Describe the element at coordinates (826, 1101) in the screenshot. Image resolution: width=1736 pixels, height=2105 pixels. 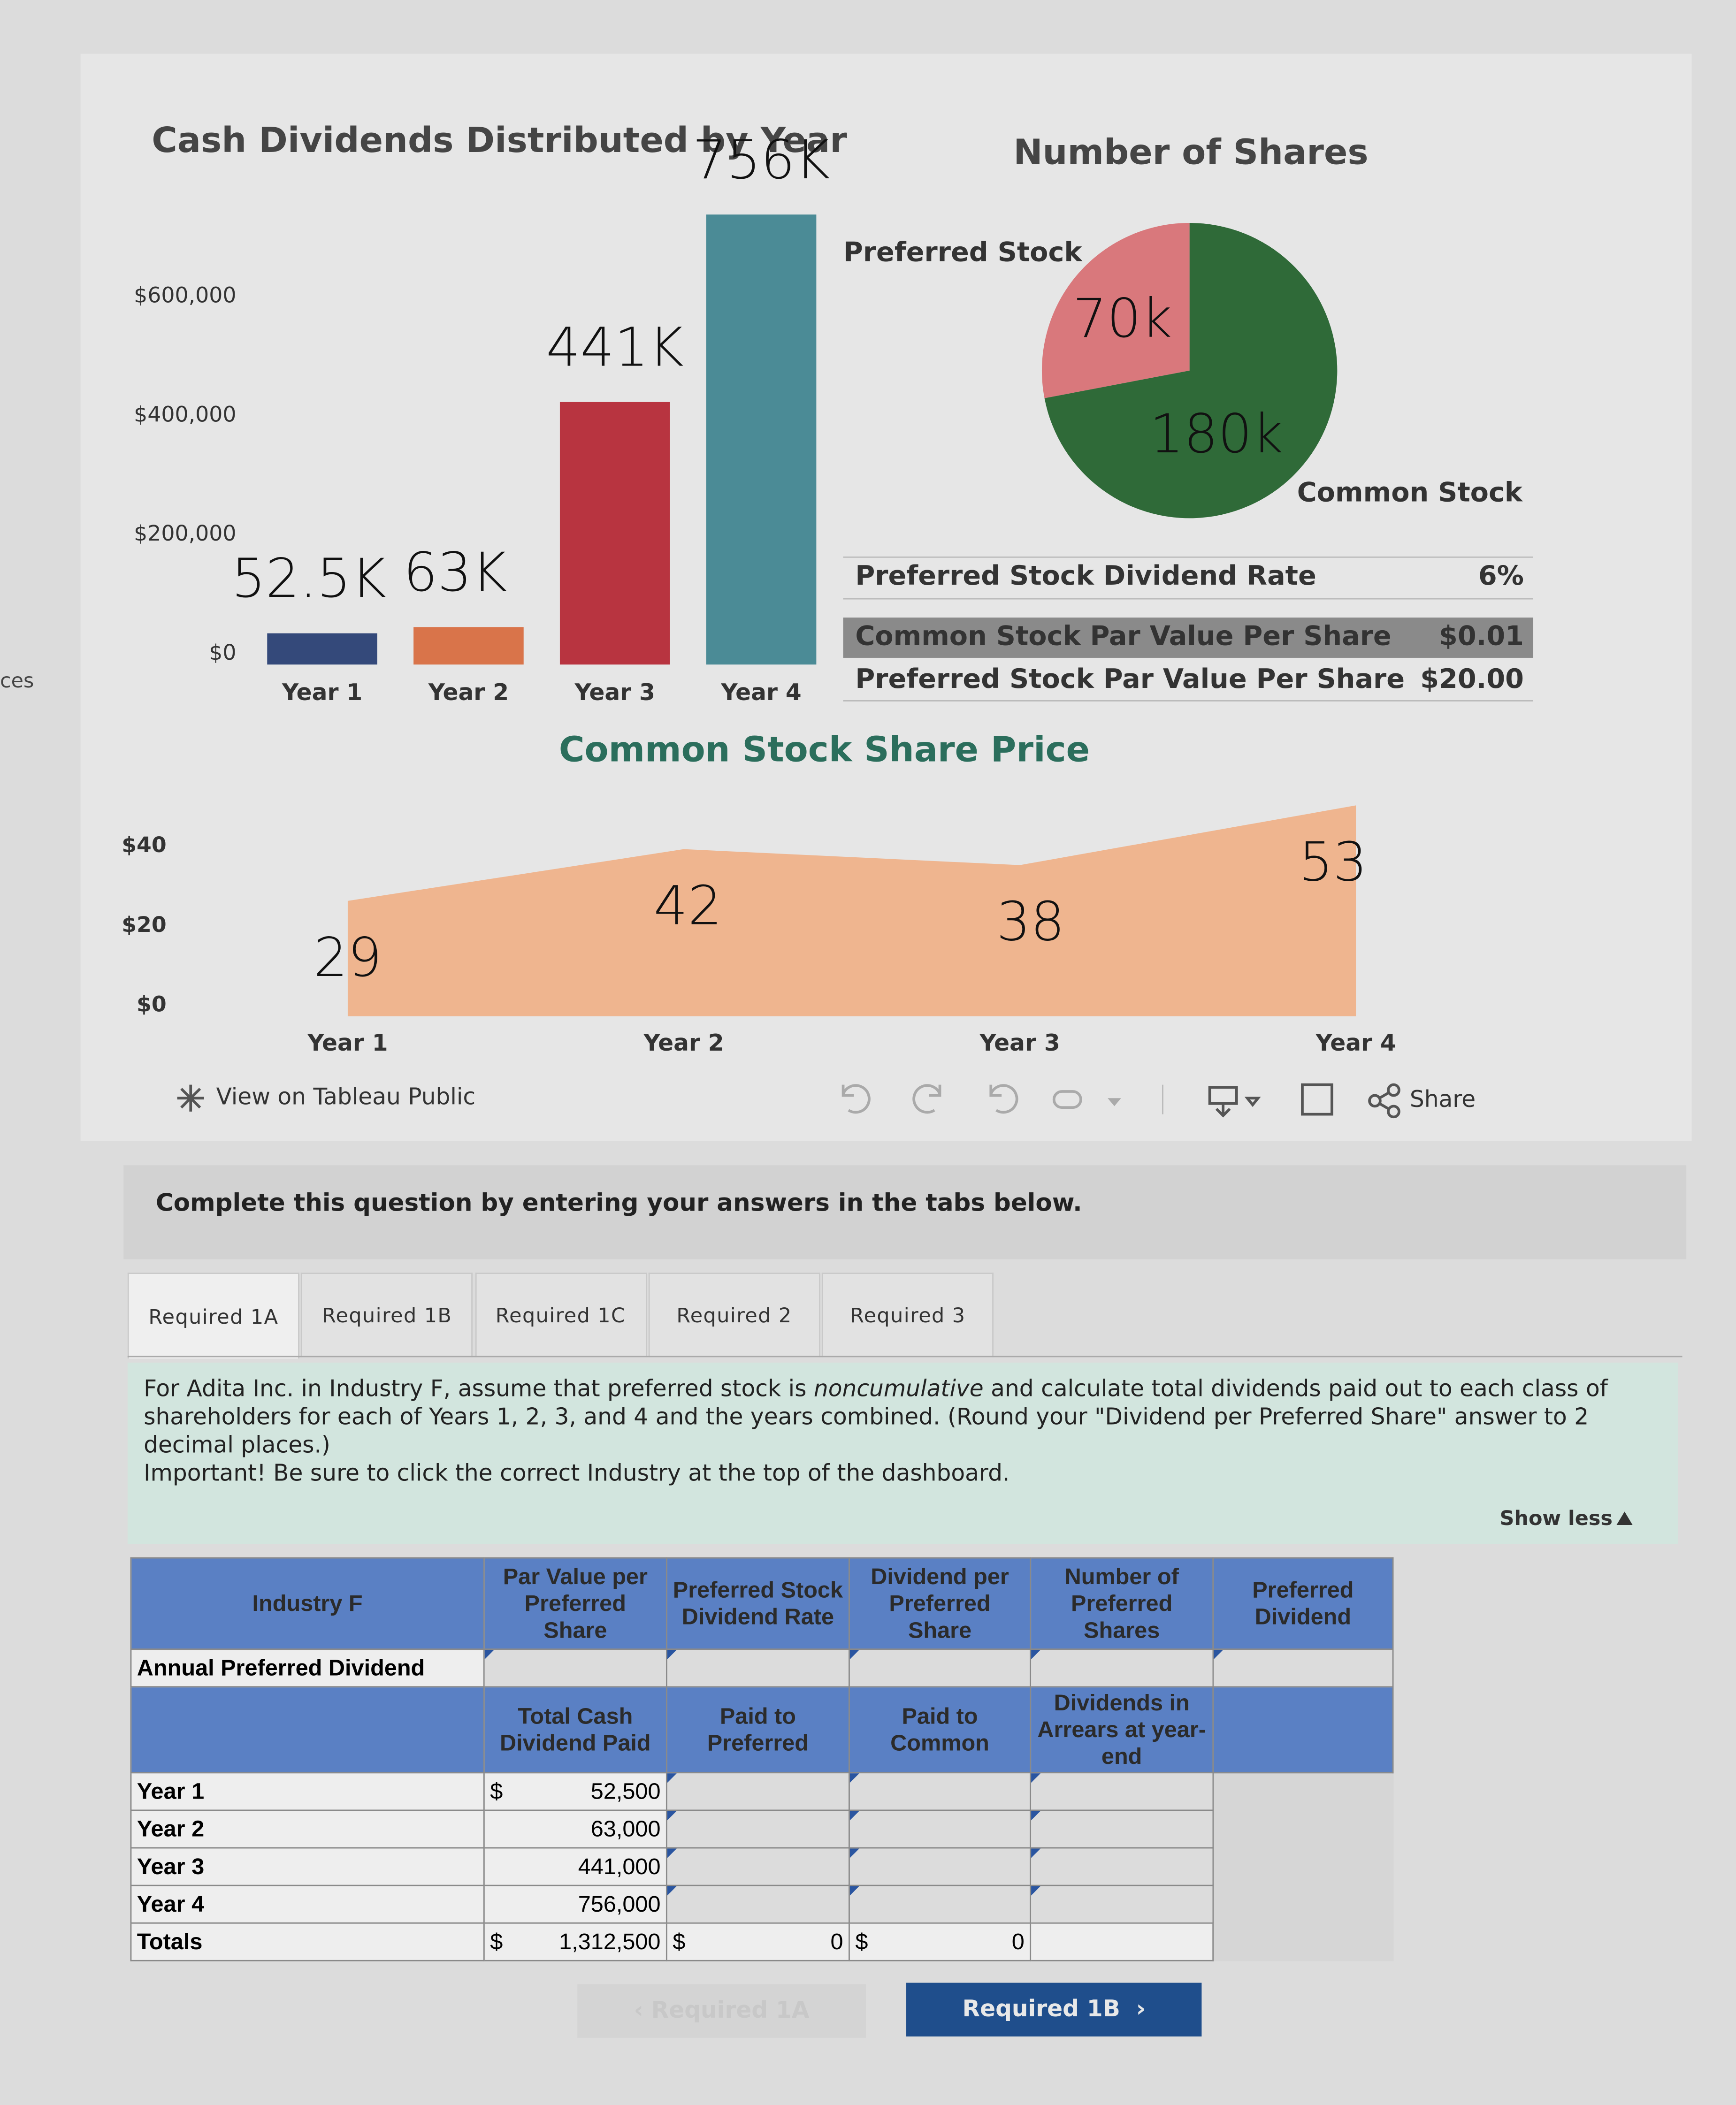
I see `toolbar: View on Tableau Public Share` at that location.